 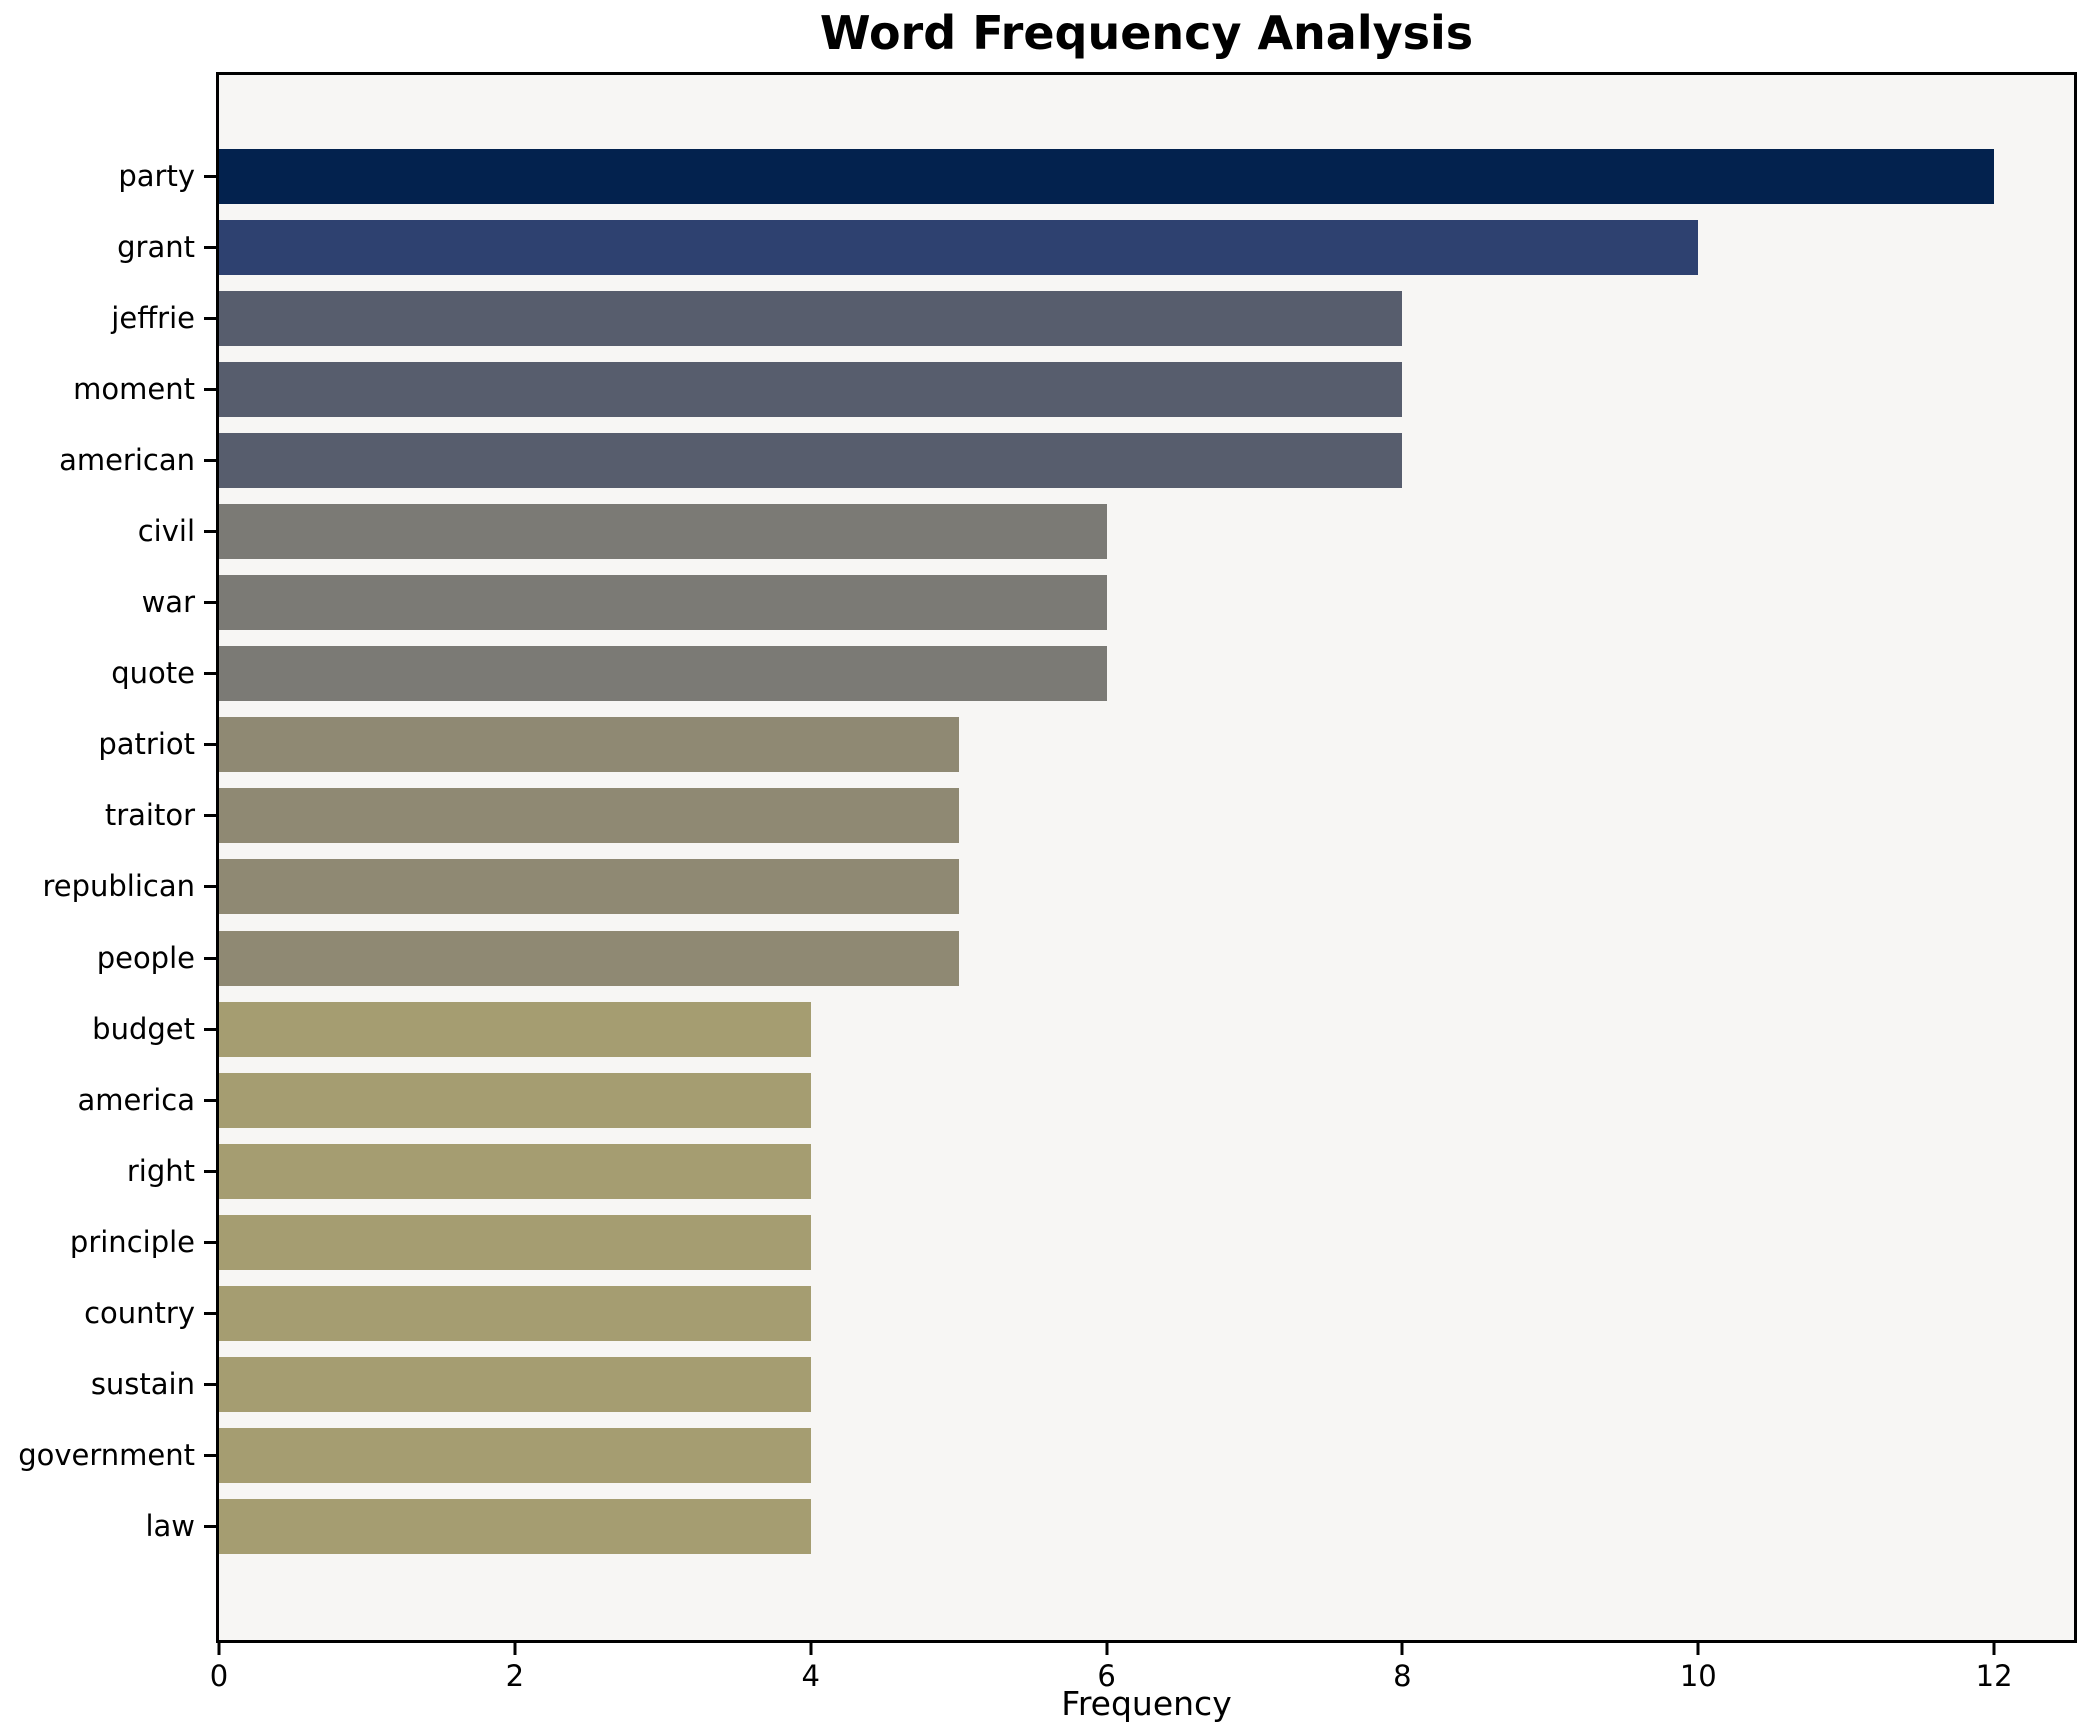 What do you see at coordinates (1109, 1526) in the screenshot?
I see `bar-row: law` at bounding box center [1109, 1526].